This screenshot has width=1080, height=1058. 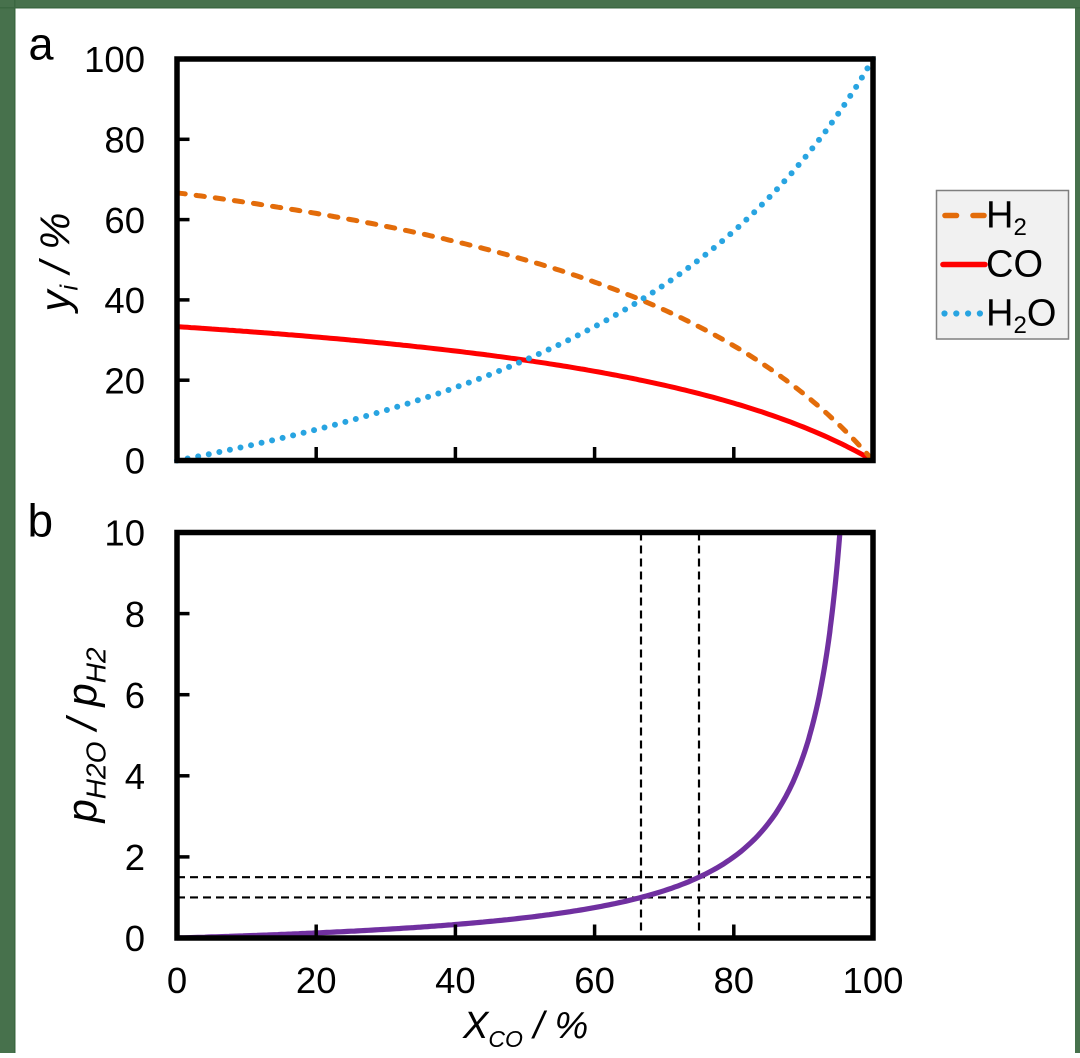 What do you see at coordinates (135, 857) in the screenshot?
I see `svg-text: 2` at bounding box center [135, 857].